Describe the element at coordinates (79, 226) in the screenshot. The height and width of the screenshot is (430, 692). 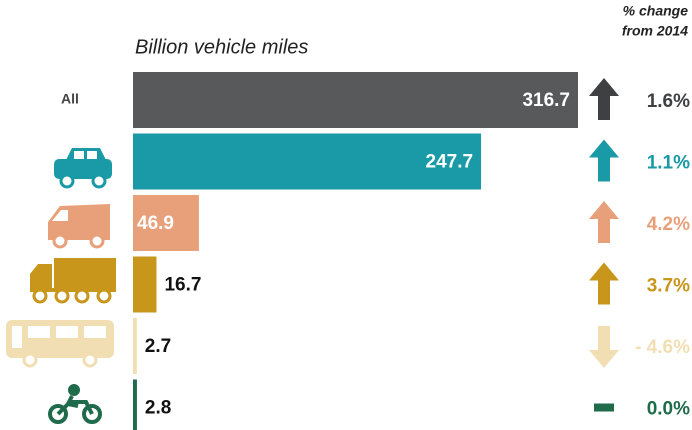
I see `van-icon` at that location.